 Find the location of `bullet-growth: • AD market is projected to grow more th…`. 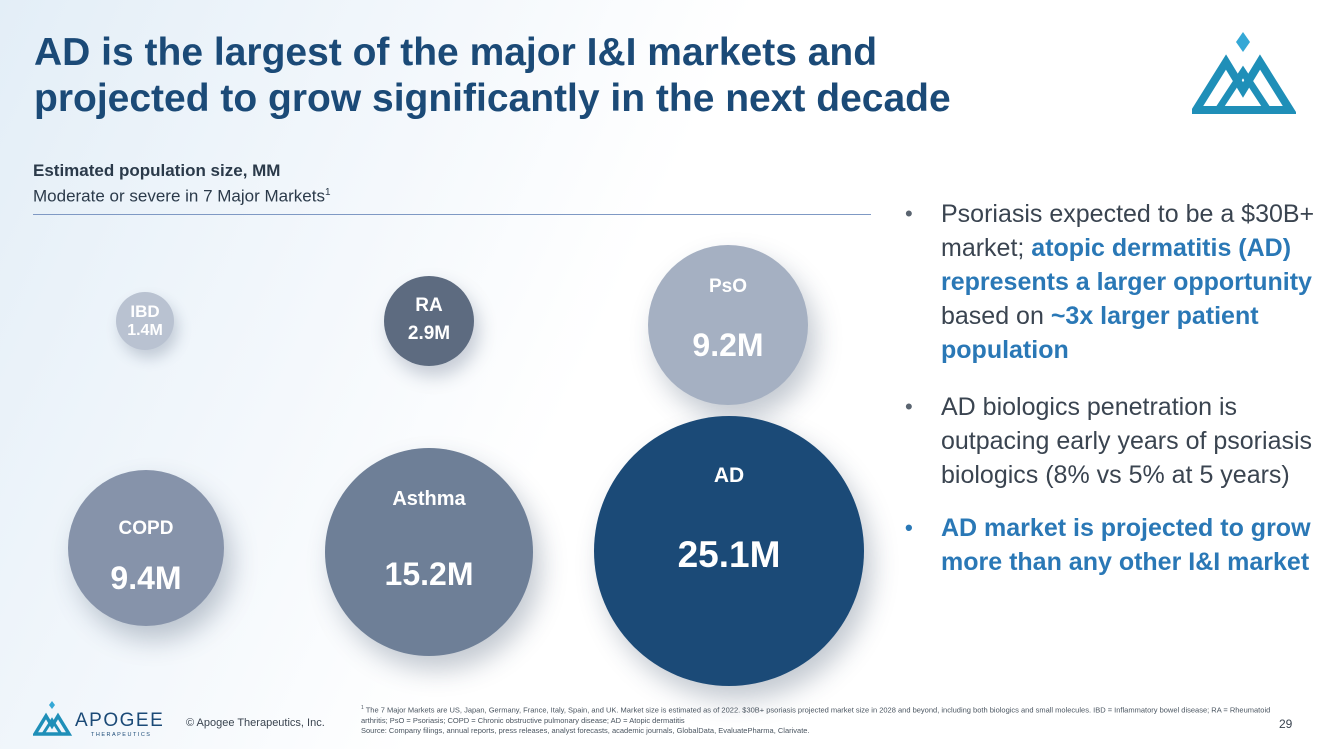

bullet-growth: • AD market is projected to grow more th… is located at coordinates (1115, 545).